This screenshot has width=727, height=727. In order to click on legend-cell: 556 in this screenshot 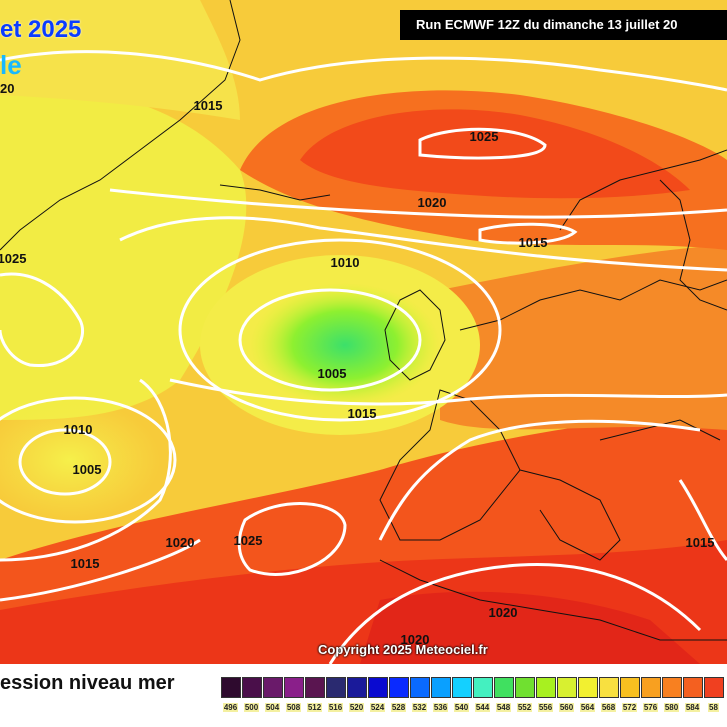, I will do `click(545, 697)`.